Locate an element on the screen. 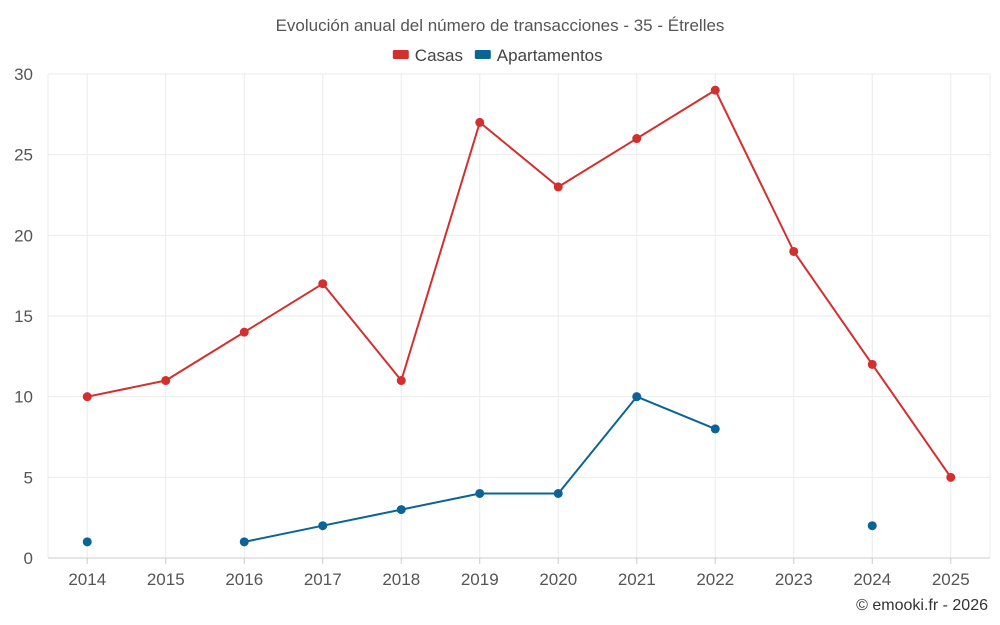 The height and width of the screenshot is (625, 1000). x-tick-label: 2022 is located at coordinates (715, 579).